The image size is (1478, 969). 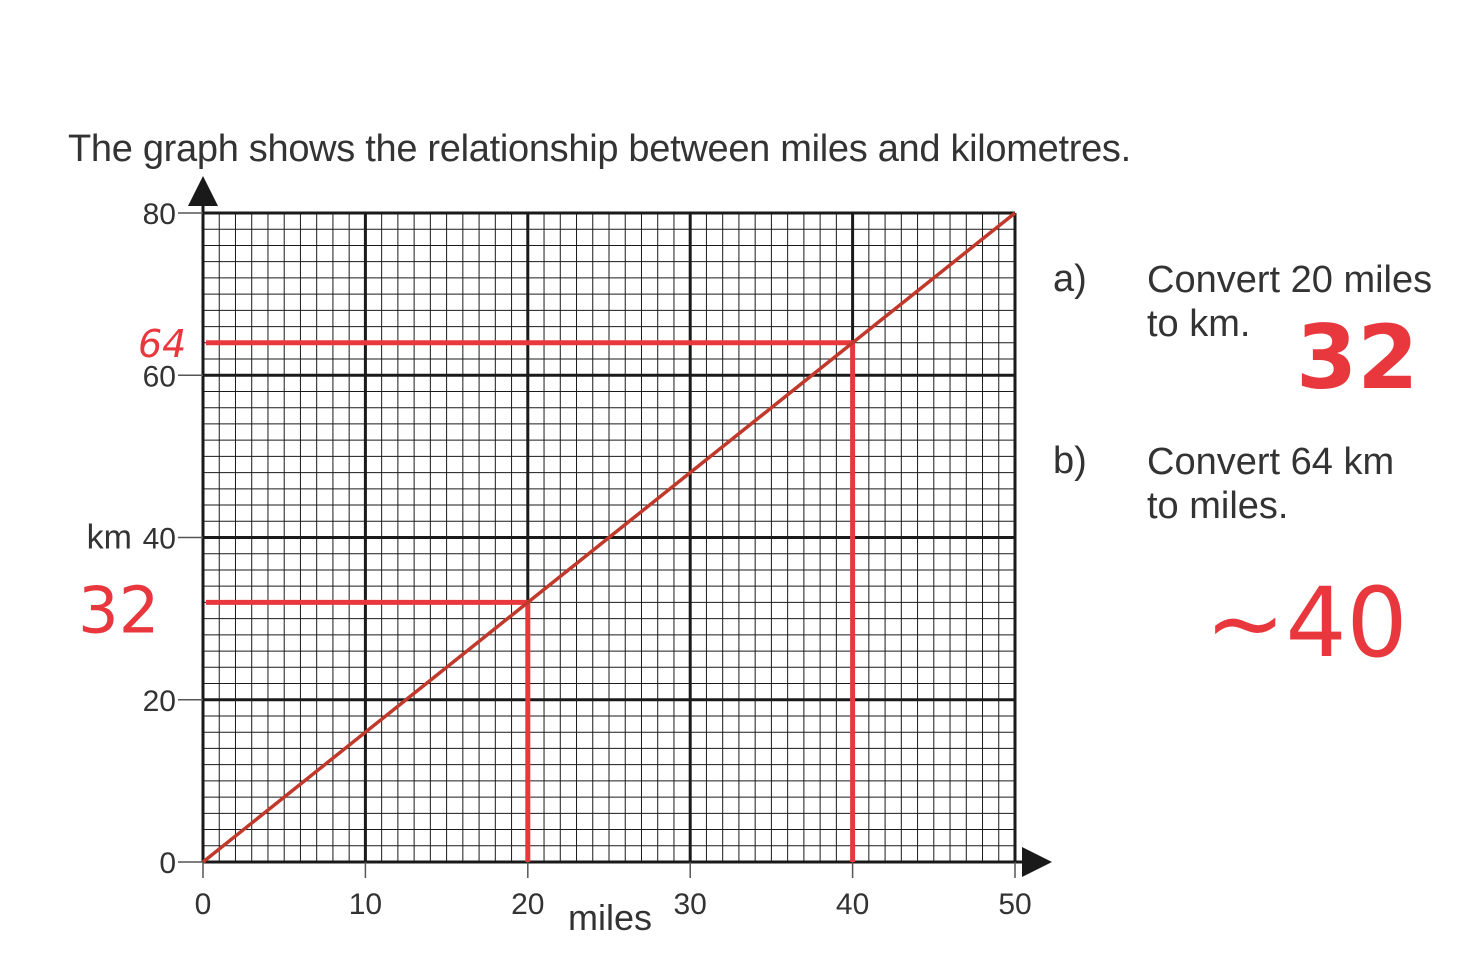 I want to click on handwritten-64: 64, so click(x=162, y=344).